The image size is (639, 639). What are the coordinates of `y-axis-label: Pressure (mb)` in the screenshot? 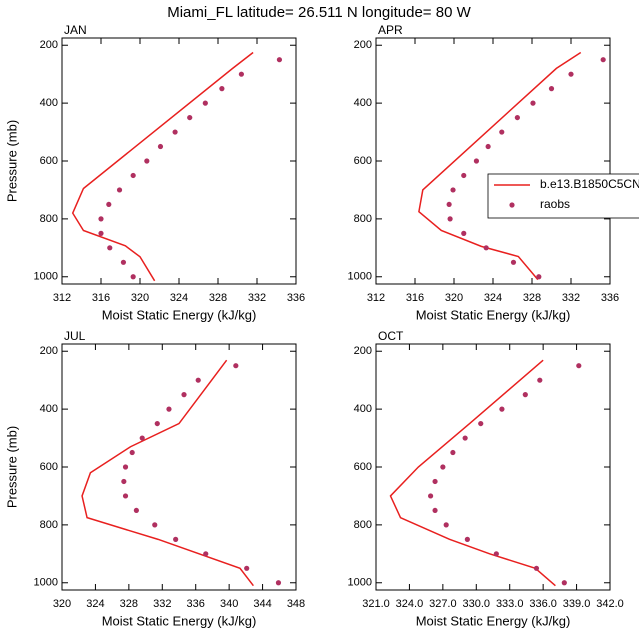 It's located at (11, 467).